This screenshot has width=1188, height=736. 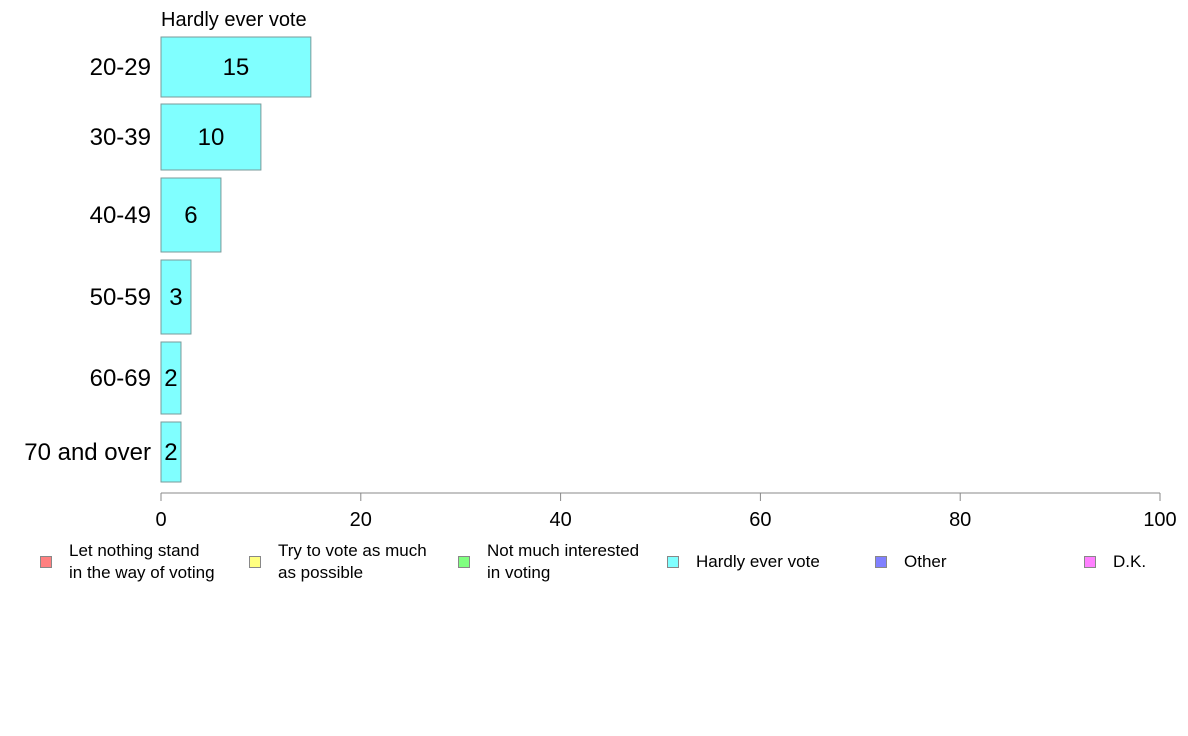 What do you see at coordinates (760, 520) in the screenshot?
I see `x-tick-label: 60` at bounding box center [760, 520].